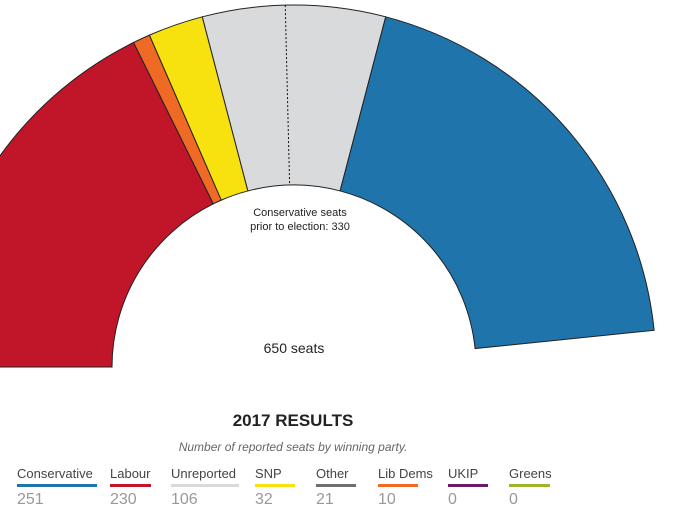 The height and width of the screenshot is (515, 700). I want to click on legend-label: Other, so click(332, 473).